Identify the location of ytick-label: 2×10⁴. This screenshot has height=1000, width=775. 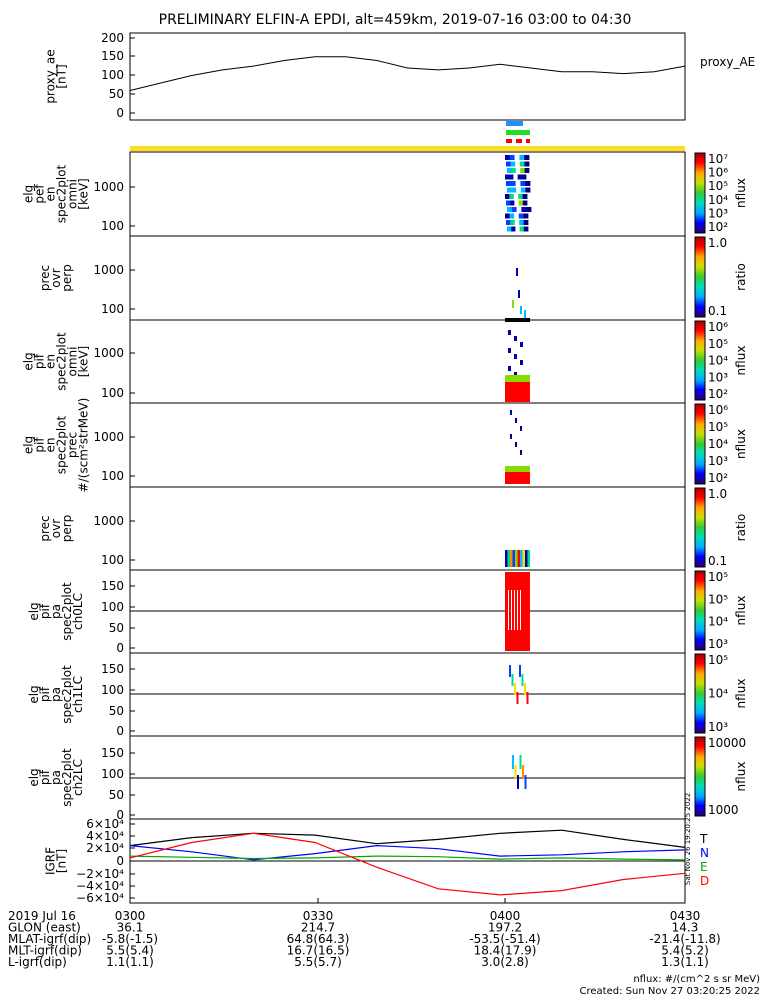
(105, 848).